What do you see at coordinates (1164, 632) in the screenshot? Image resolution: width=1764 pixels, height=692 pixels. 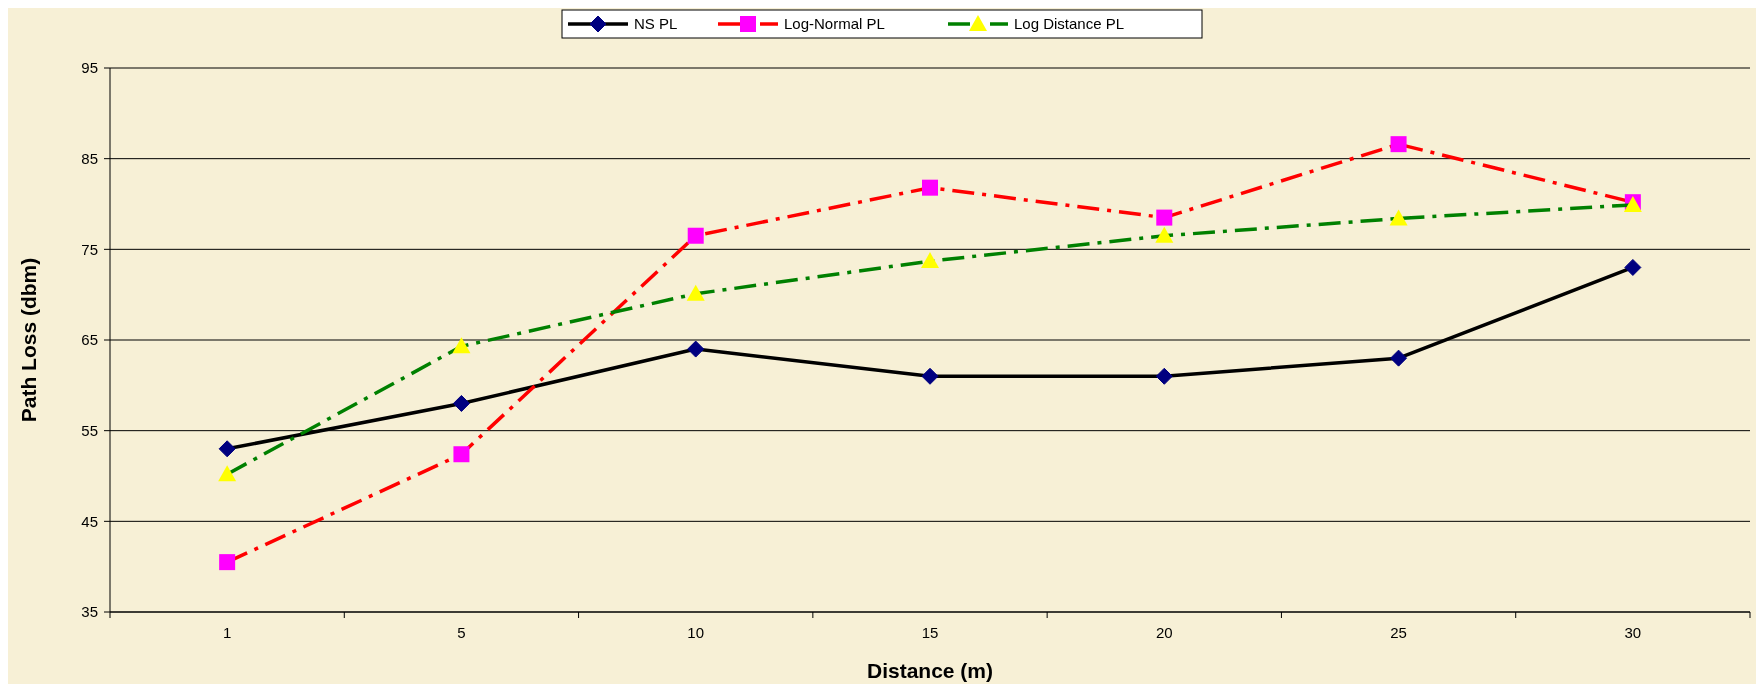 I see `x-tick-label: 20` at bounding box center [1164, 632].